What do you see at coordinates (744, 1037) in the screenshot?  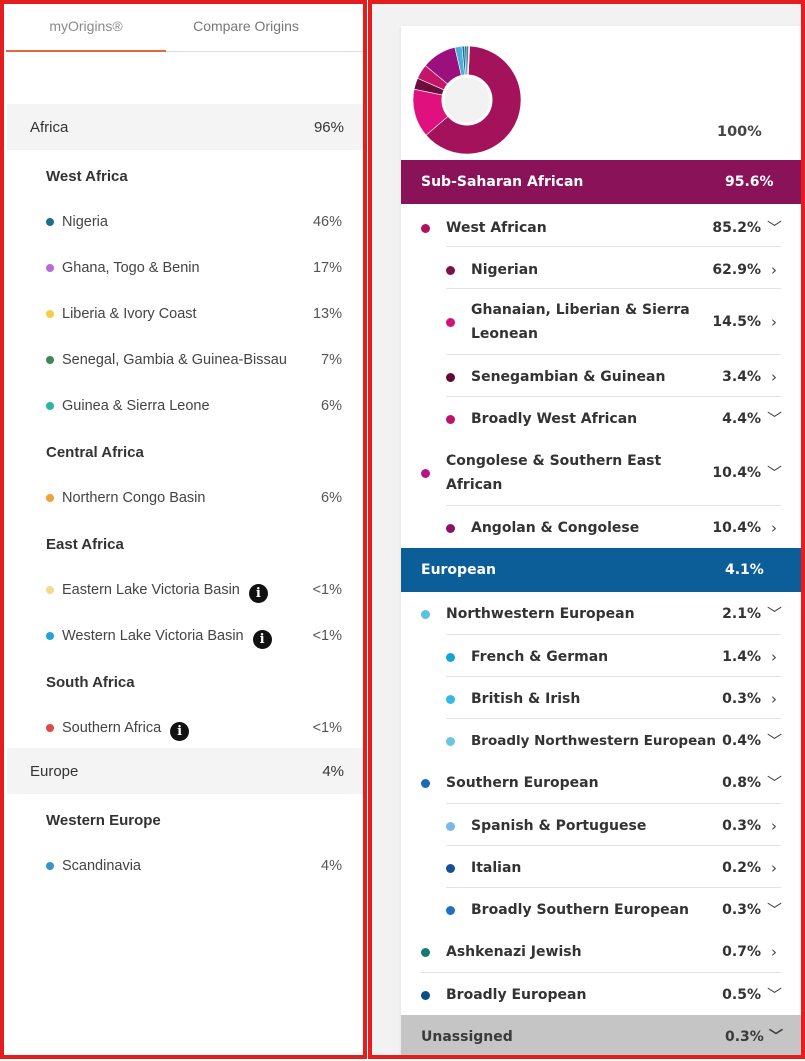 I see `category-percent: 0.3%` at bounding box center [744, 1037].